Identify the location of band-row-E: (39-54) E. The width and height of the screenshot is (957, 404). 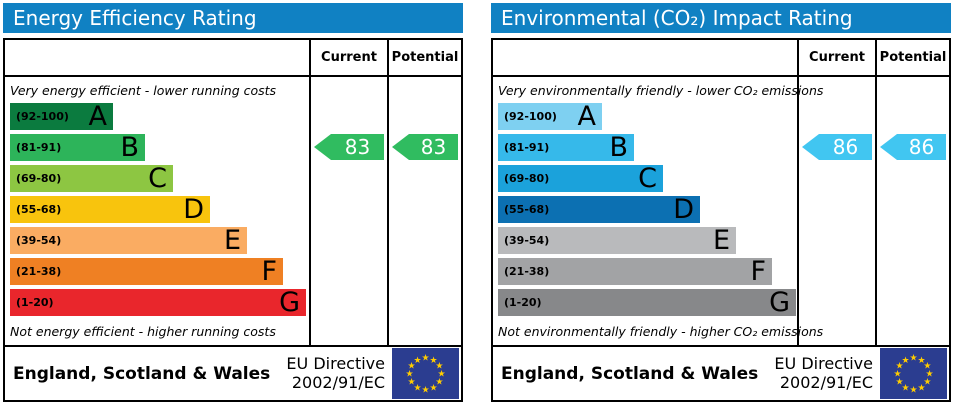
(647, 242).